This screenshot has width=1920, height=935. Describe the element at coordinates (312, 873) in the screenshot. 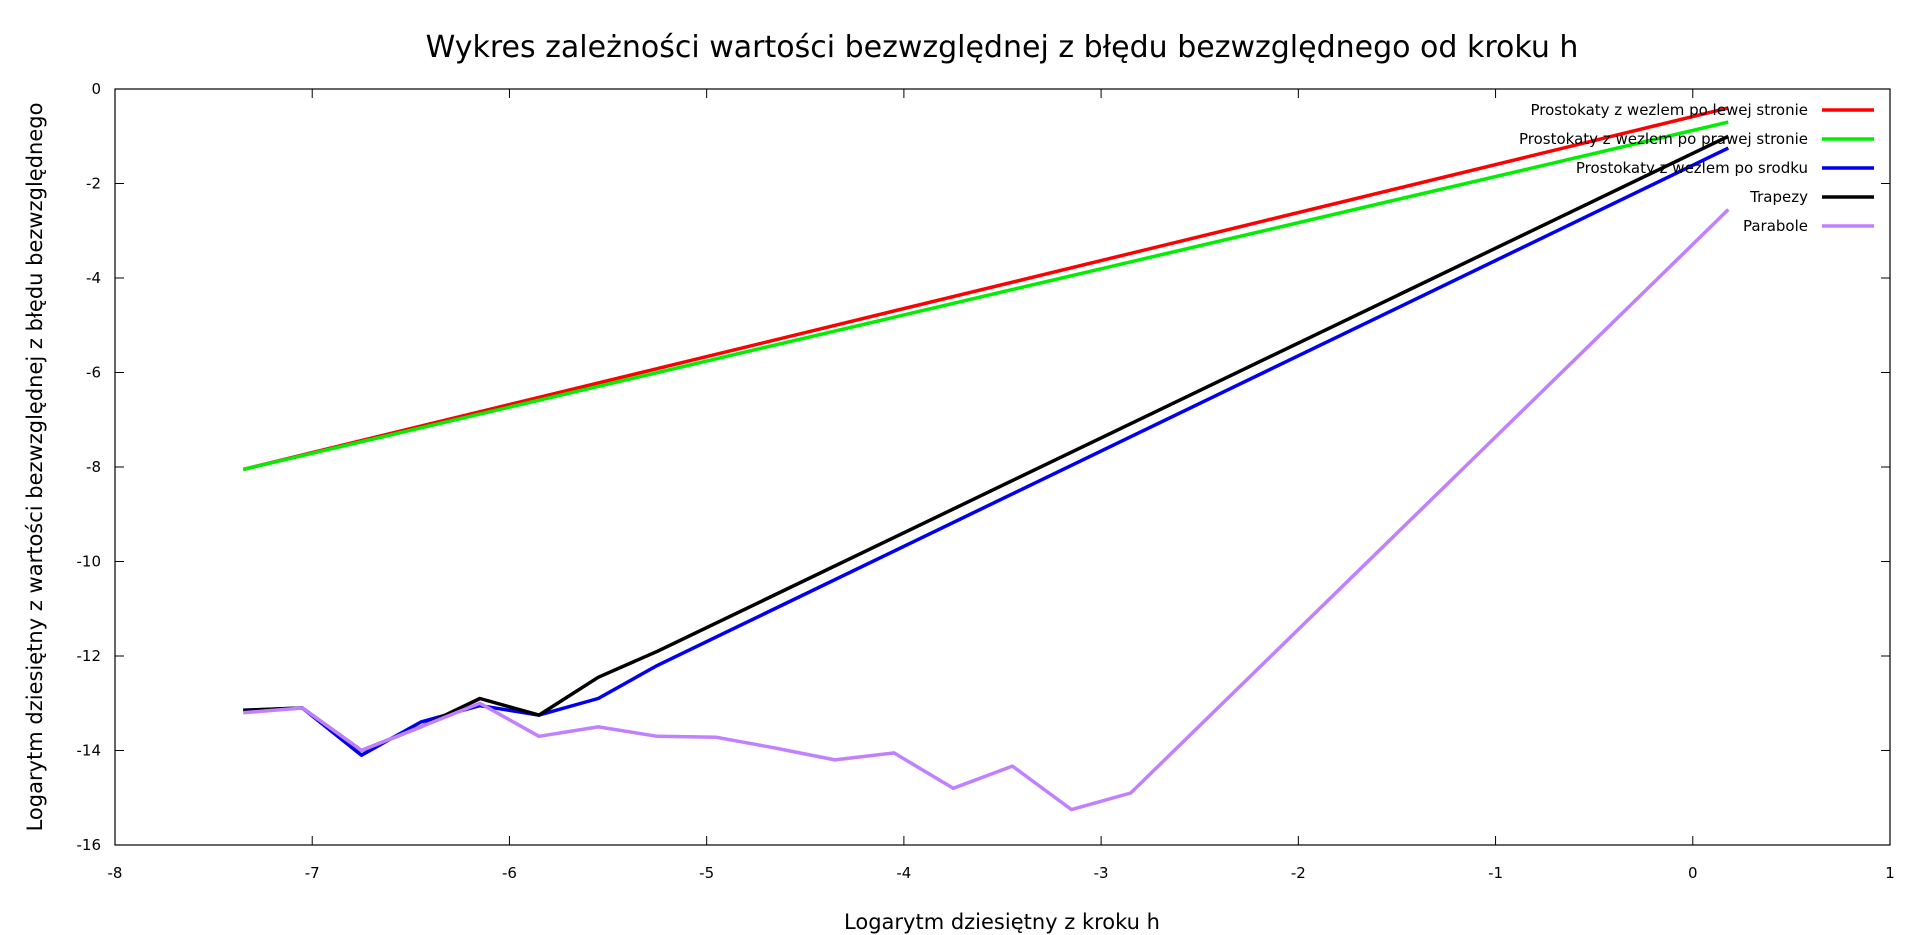

I see `x-tick-label: -7` at that location.